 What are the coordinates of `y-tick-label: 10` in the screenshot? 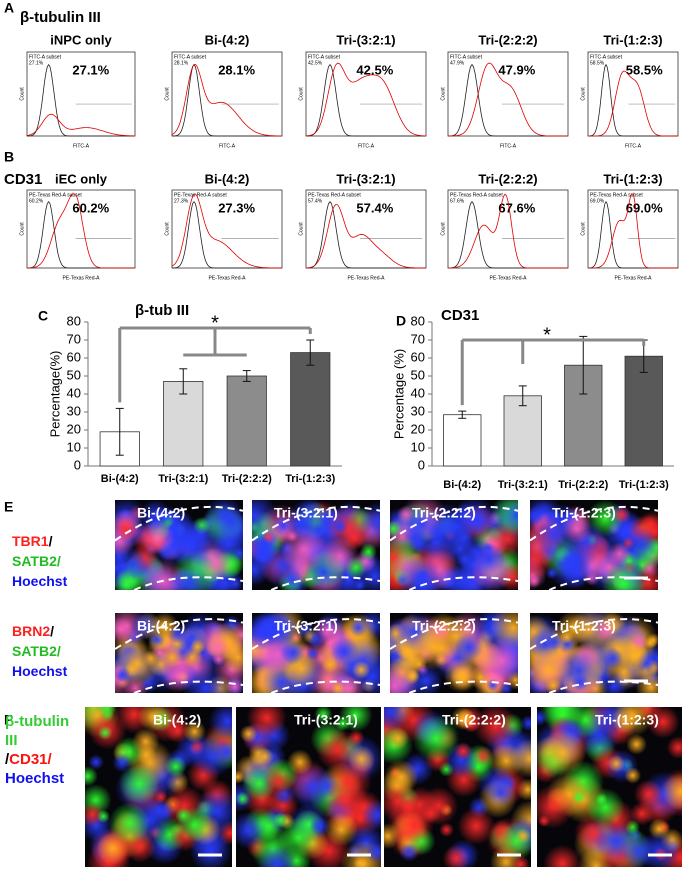 It's located at (74, 446).